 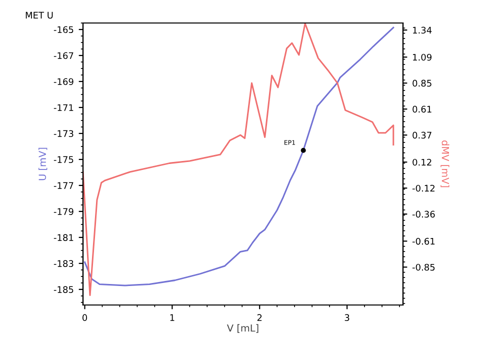 I want to click on y-tick-label: -169, so click(x=64, y=82).